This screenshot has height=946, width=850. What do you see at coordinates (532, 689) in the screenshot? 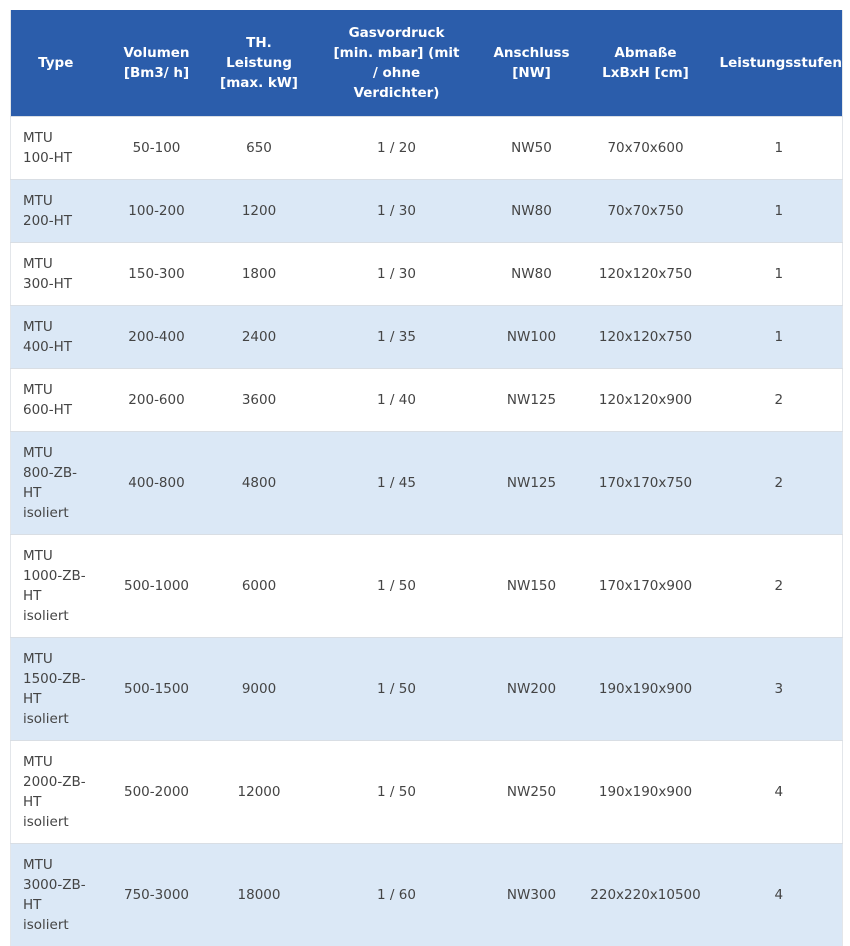
I see `table-cell: NW200` at bounding box center [532, 689].